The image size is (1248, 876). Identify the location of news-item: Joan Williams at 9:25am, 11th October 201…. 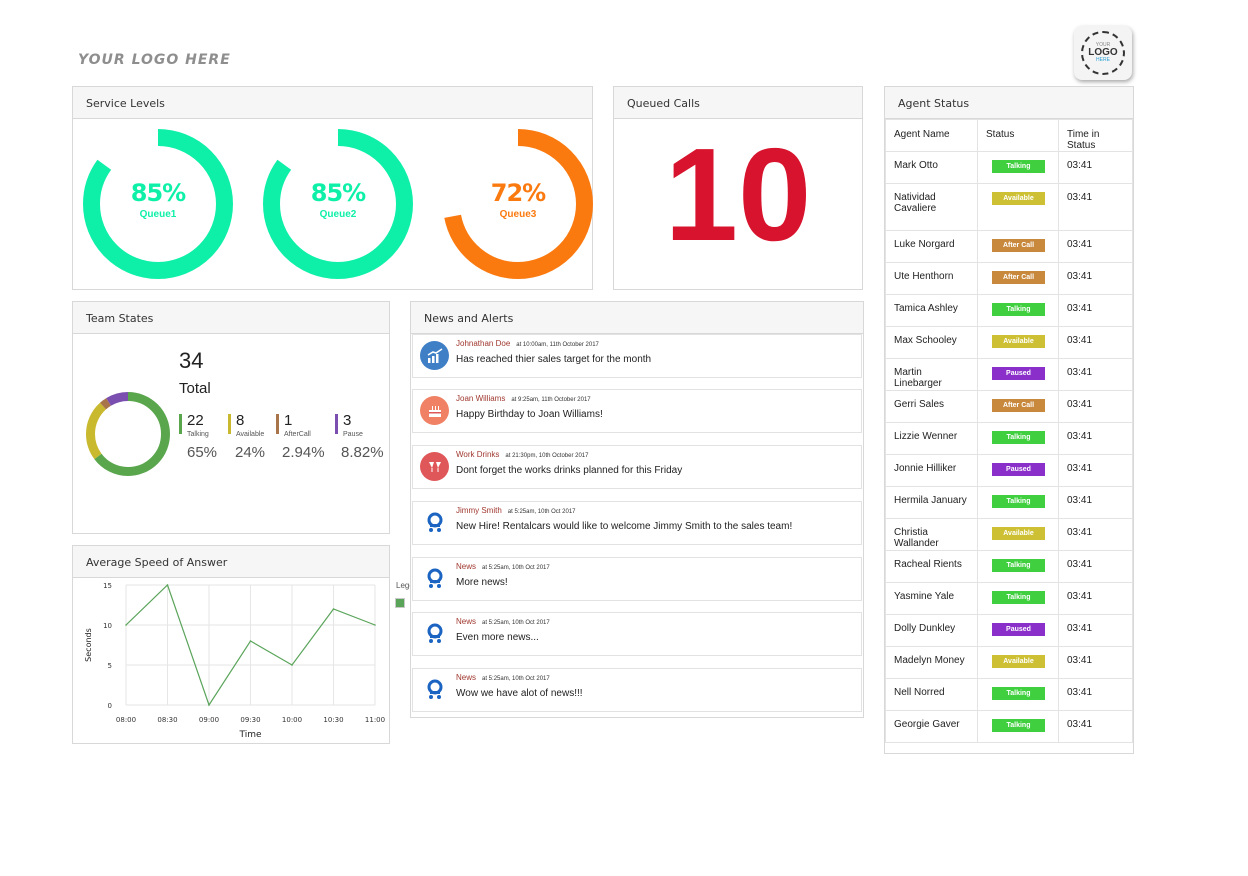
(637, 411).